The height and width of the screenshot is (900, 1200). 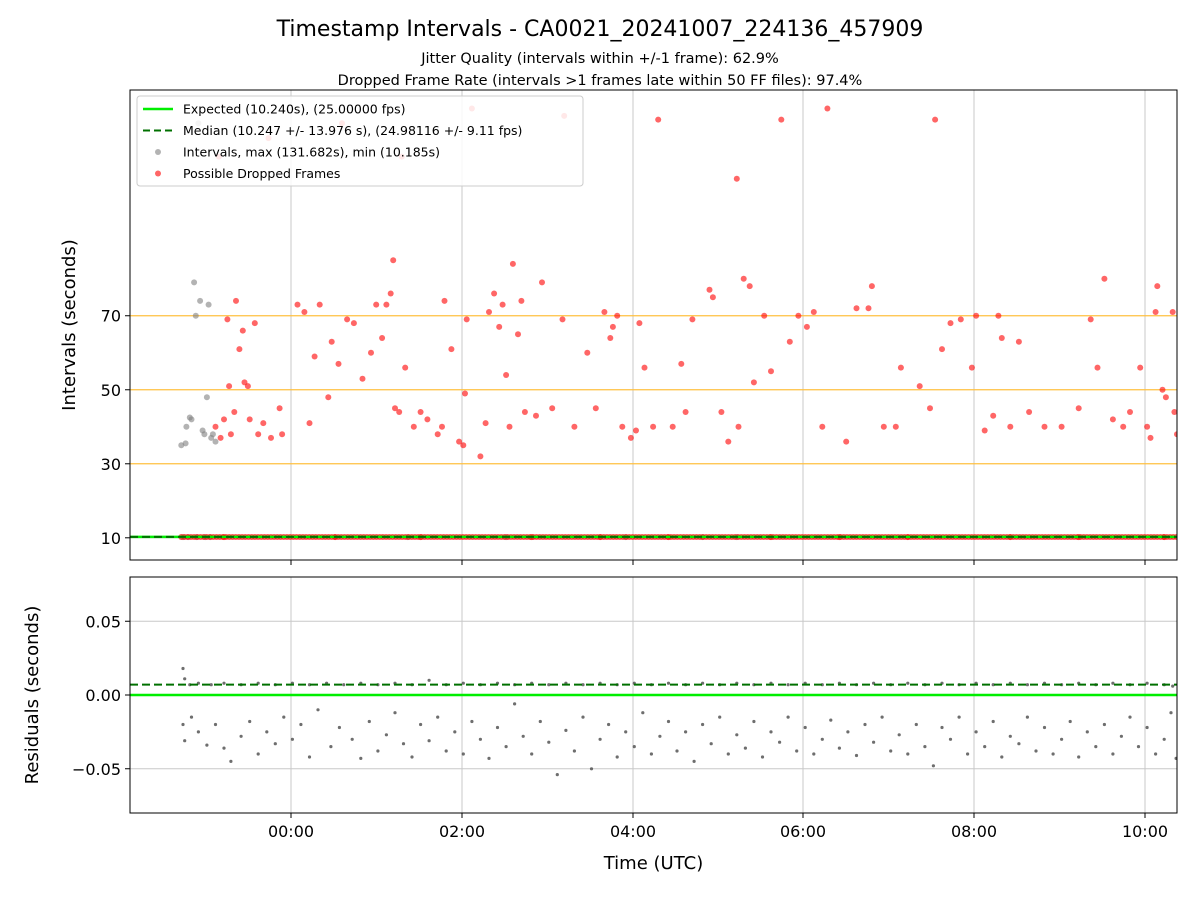 What do you see at coordinates (291, 831) in the screenshot?
I see `x-tick-label: 00:00` at bounding box center [291, 831].